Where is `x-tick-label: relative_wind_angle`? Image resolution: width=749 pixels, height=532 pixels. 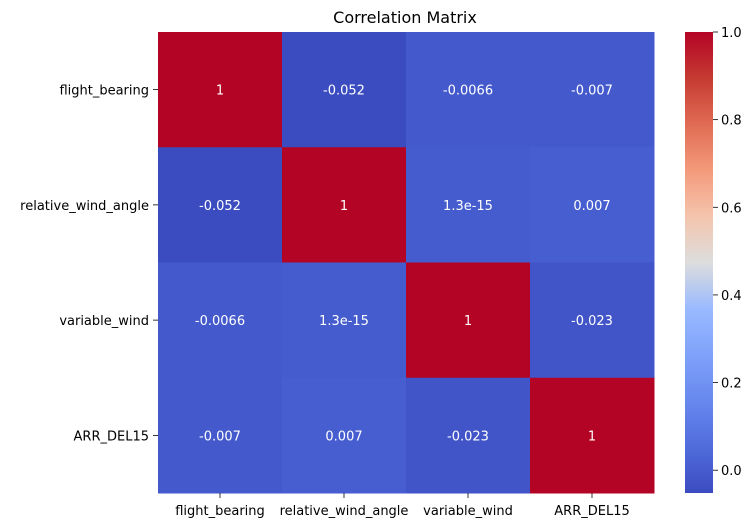 x-tick-label: relative_wind_angle is located at coordinates (344, 511).